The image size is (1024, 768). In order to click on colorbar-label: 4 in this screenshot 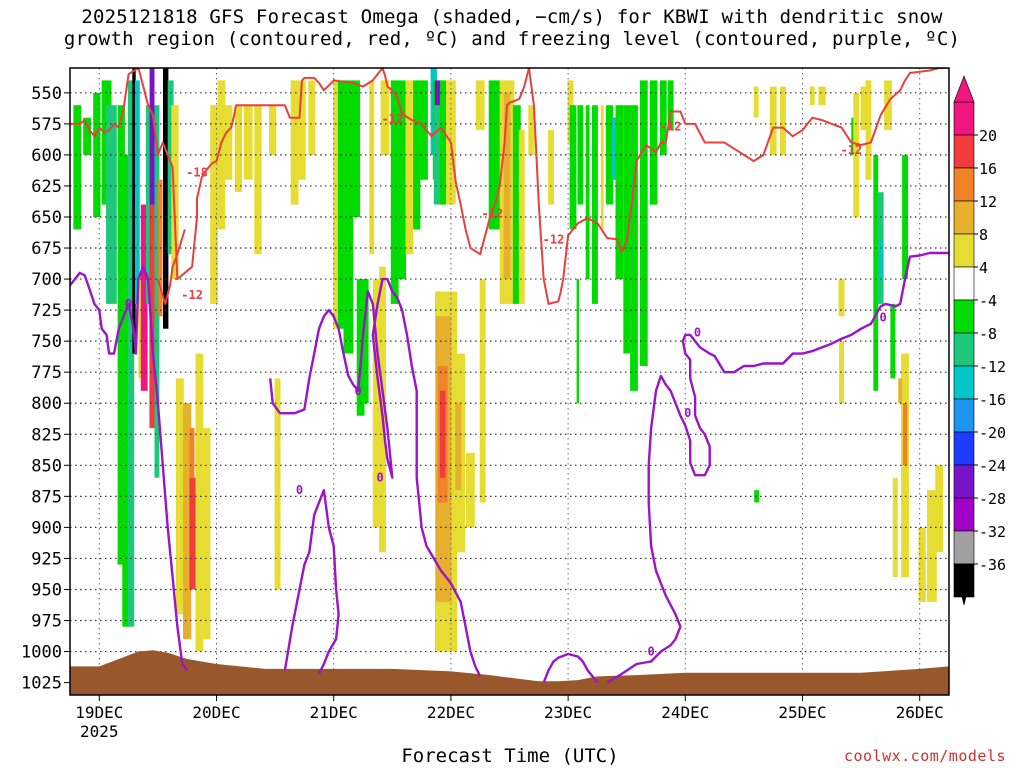, I will do `click(983, 268)`.